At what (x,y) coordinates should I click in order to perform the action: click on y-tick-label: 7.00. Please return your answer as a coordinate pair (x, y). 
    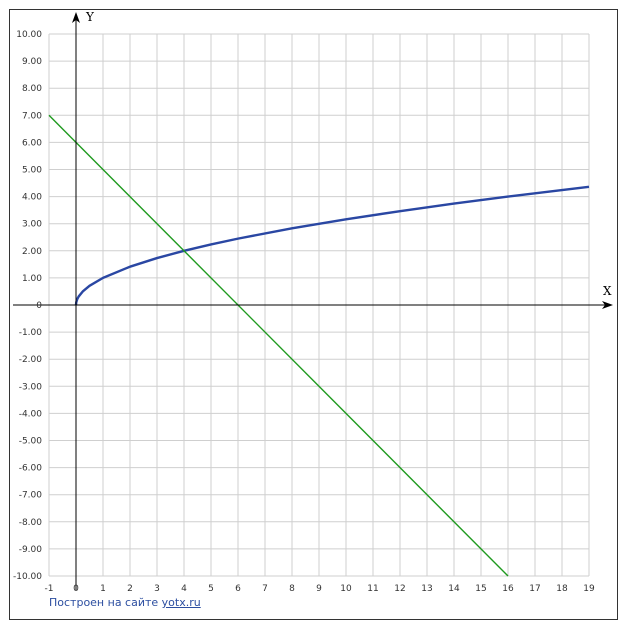
    Looking at the image, I should click on (32, 116).